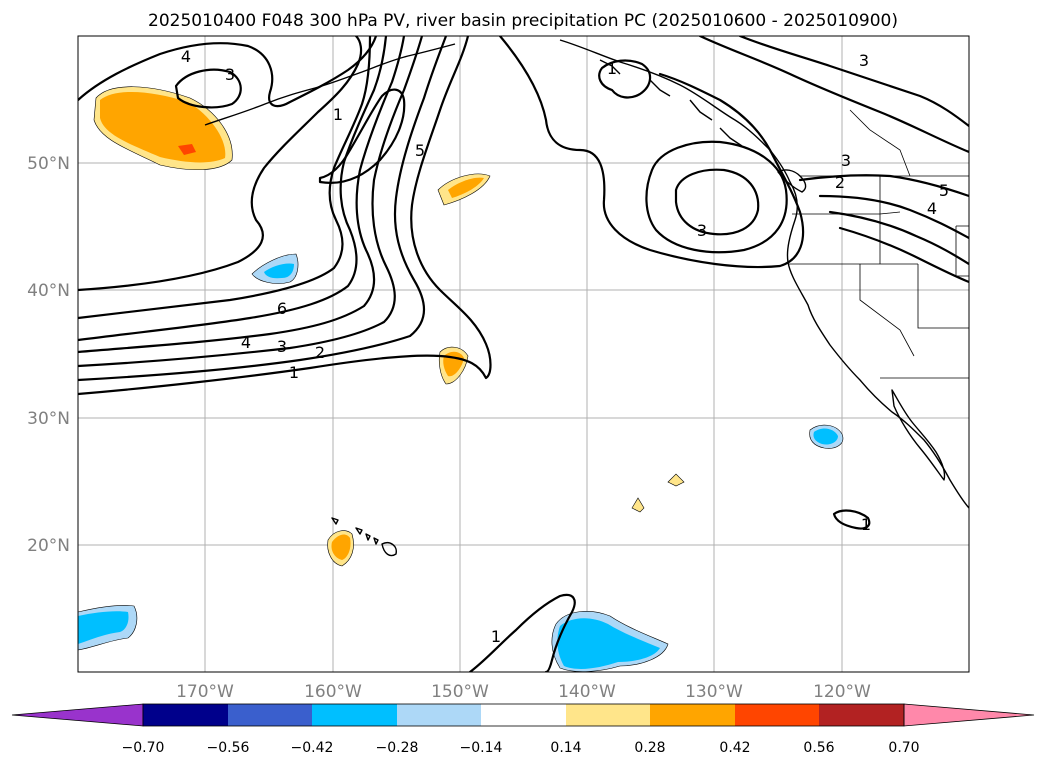 This screenshot has width=1047, height=765. I want to click on coastline-southeast-alaska, so click(671, 103).